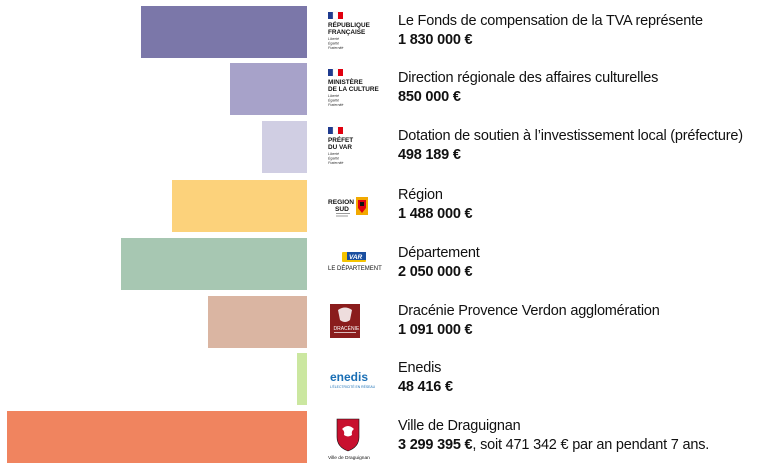 The image size is (762, 470). Describe the element at coordinates (429, 155) in the screenshot. I see `value-text: 498 189 €` at that location.